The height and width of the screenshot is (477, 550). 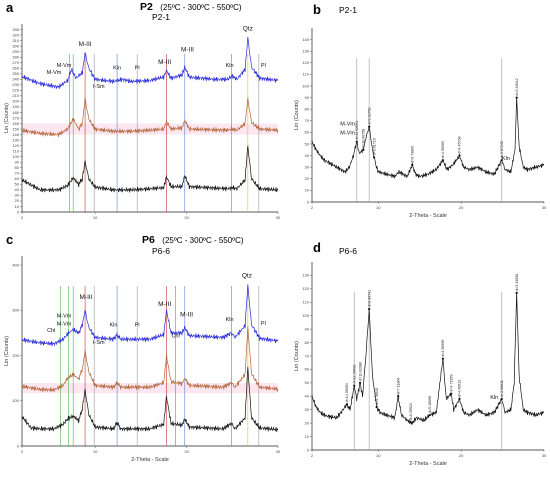 What do you see at coordinates (308, 449) in the screenshot?
I see `y-tick-label: 0` at bounding box center [308, 449].